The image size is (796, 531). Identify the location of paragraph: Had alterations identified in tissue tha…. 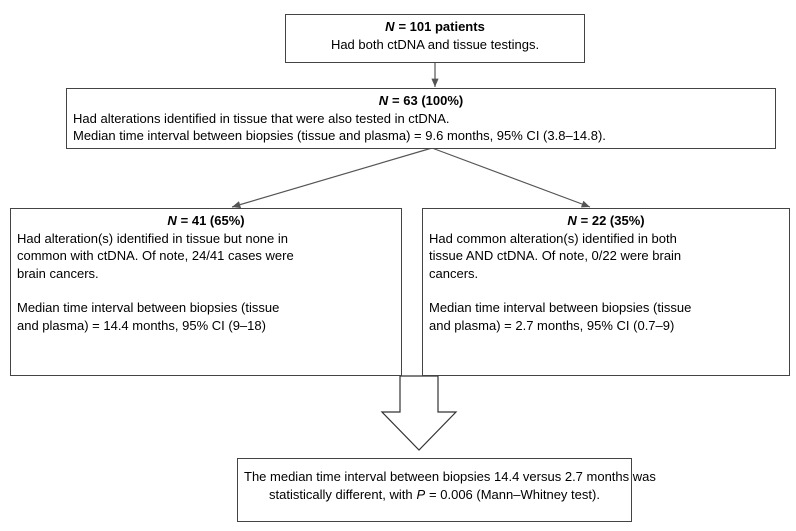
(421, 127).